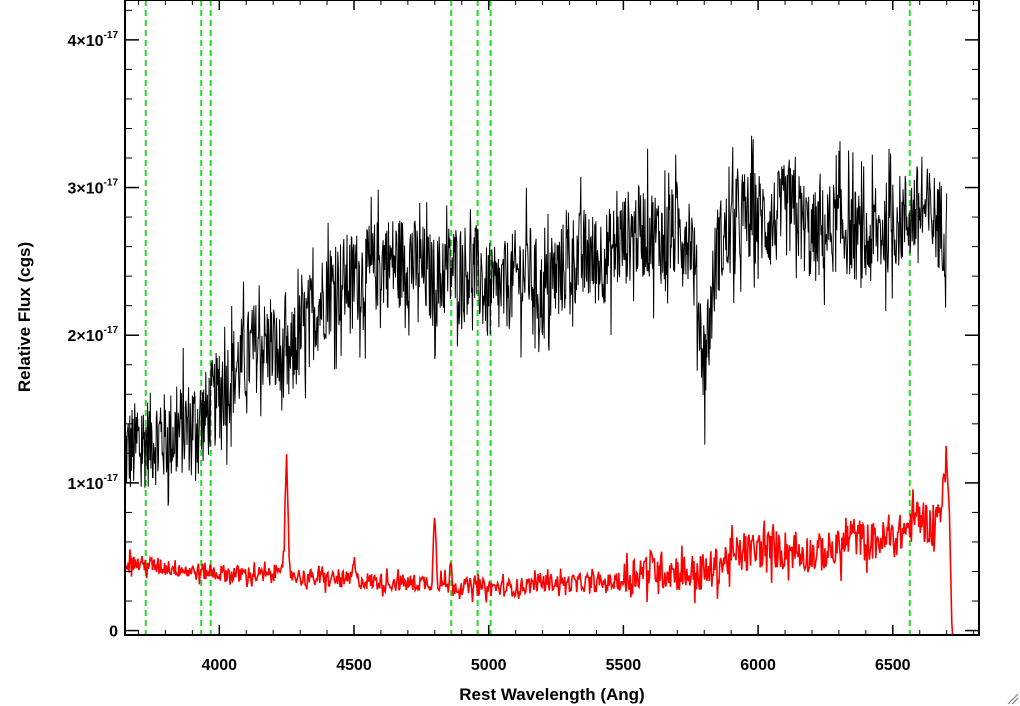 The height and width of the screenshot is (706, 1020). What do you see at coordinates (113, 632) in the screenshot?
I see `y-tick-label: 0` at bounding box center [113, 632].